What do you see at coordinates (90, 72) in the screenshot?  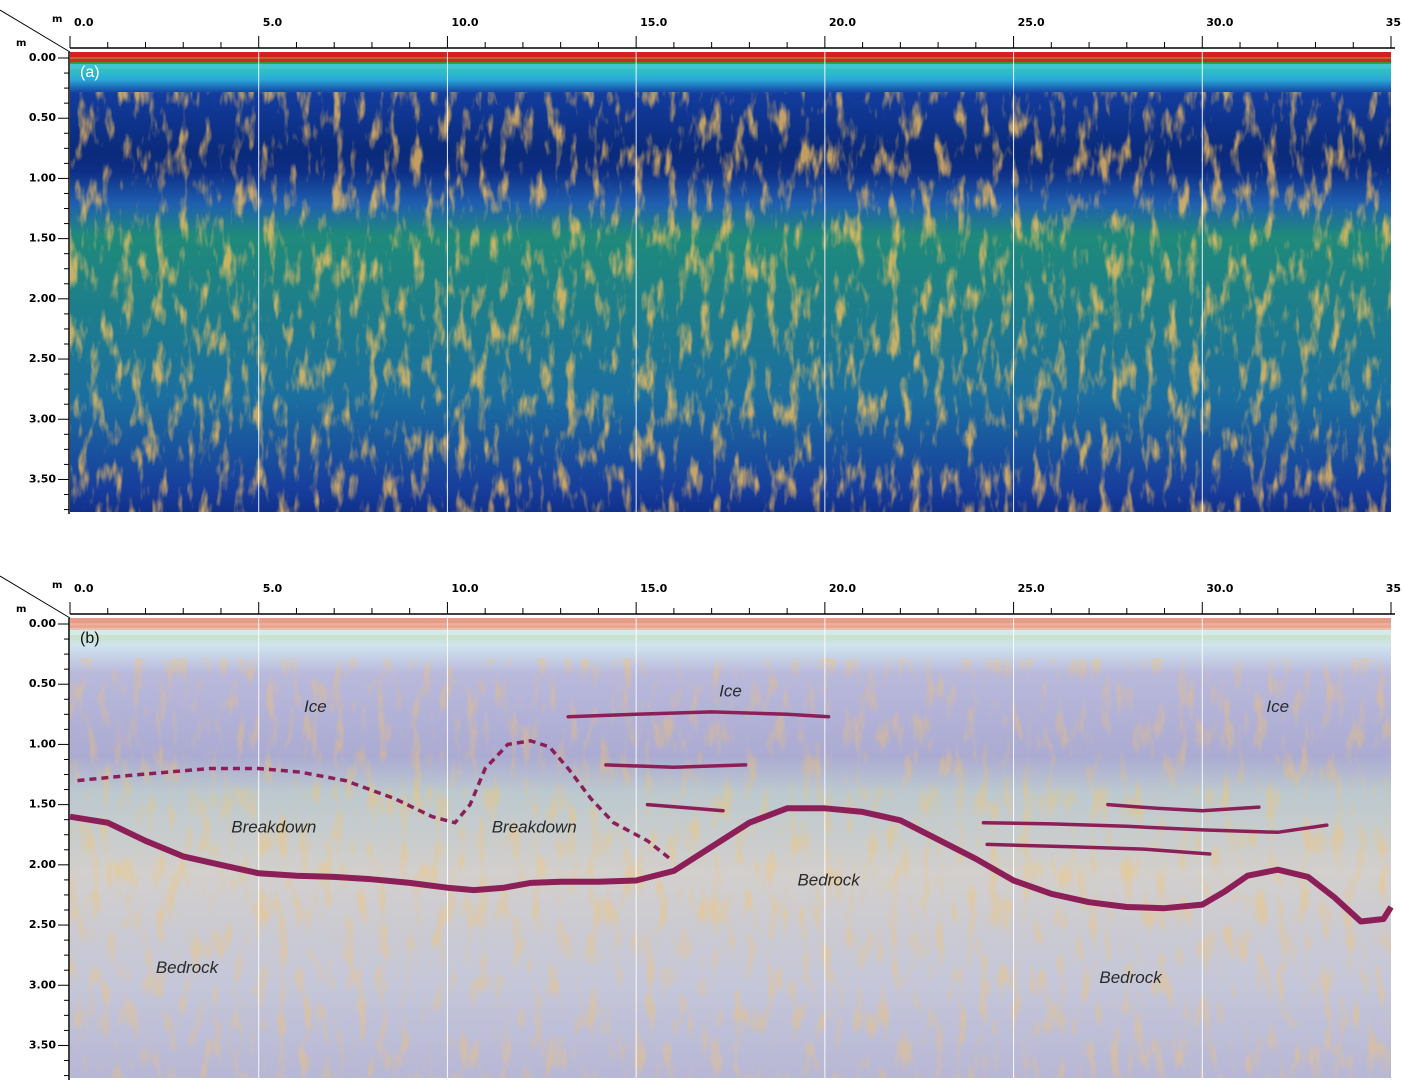 I see `panel-tag: (a)` at bounding box center [90, 72].